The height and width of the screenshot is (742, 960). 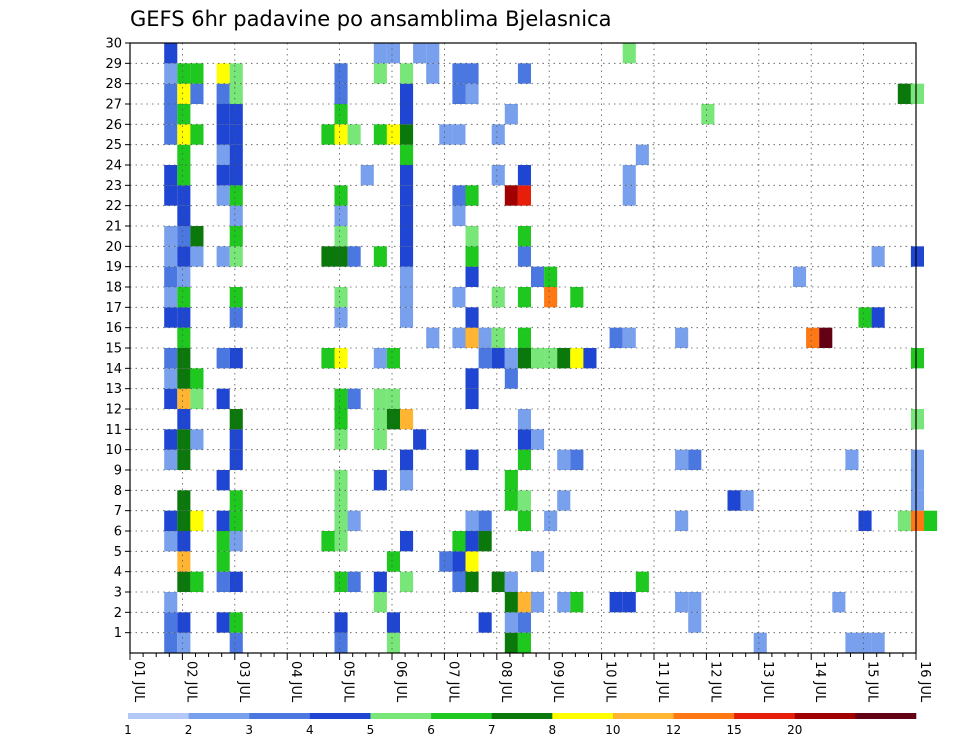 I want to click on x-tick-label: 05 JUL, so click(x=348, y=682).